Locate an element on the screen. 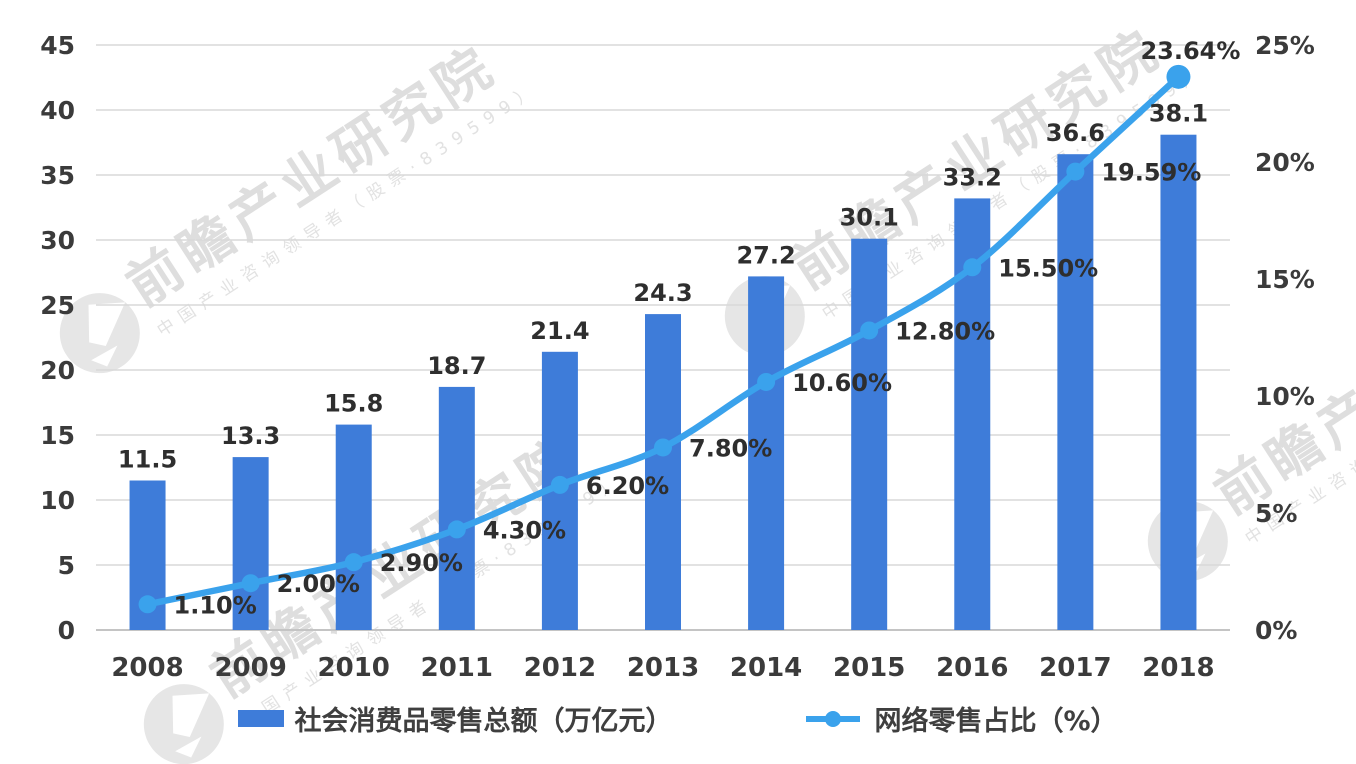  bar-value-label: 13.3 is located at coordinates (250, 436).